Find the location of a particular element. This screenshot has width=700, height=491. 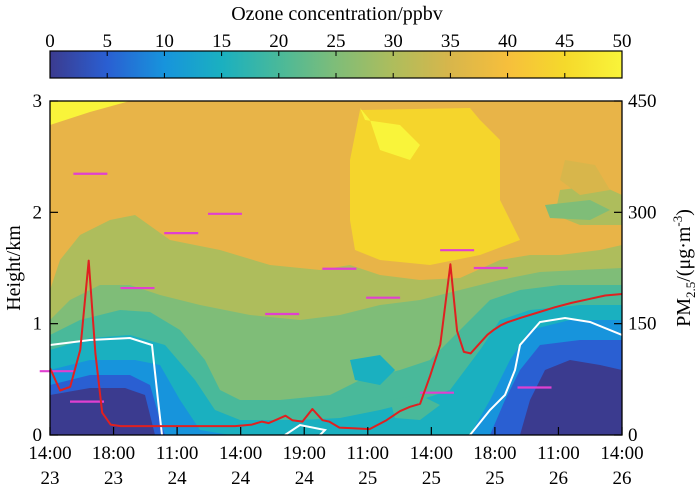

right-axis-title: PM2.5/(μg·m-3) is located at coordinates (684, 268).